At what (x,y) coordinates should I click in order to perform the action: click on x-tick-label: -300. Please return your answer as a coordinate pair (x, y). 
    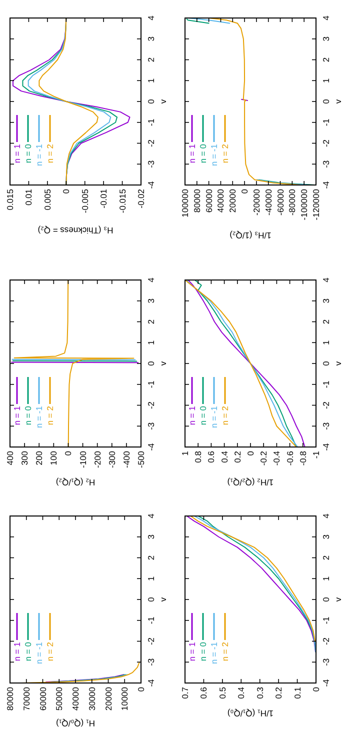
    Looking at the image, I should click on (111, 459).